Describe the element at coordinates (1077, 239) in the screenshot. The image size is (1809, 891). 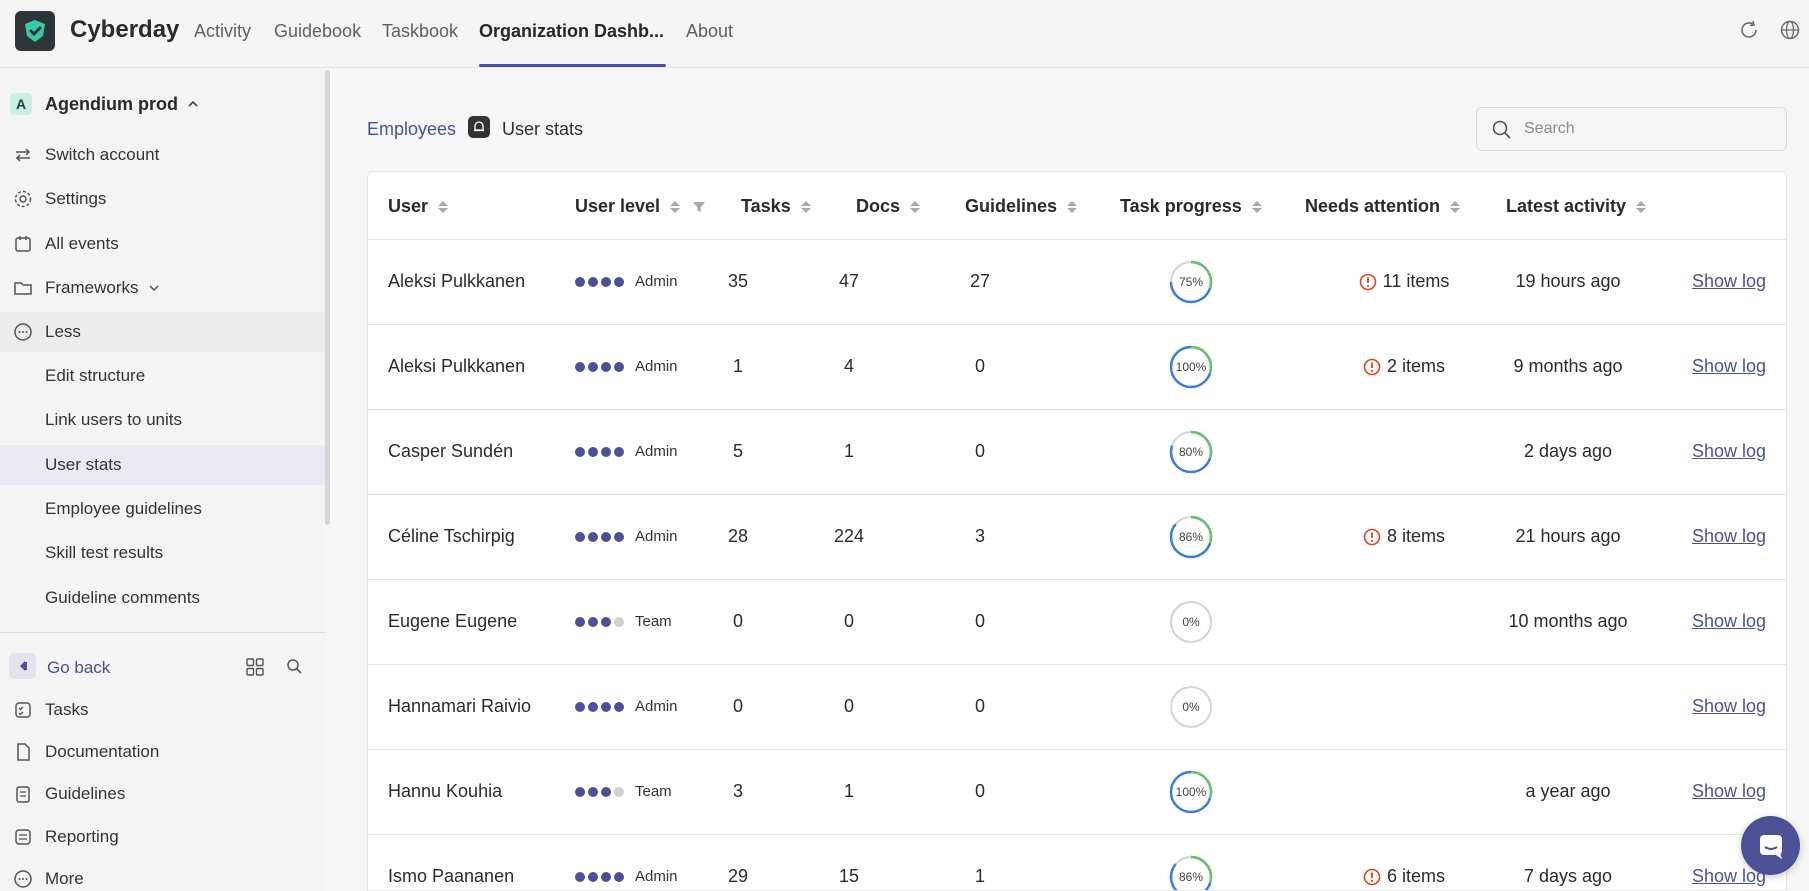
I see `table-header-divider` at that location.